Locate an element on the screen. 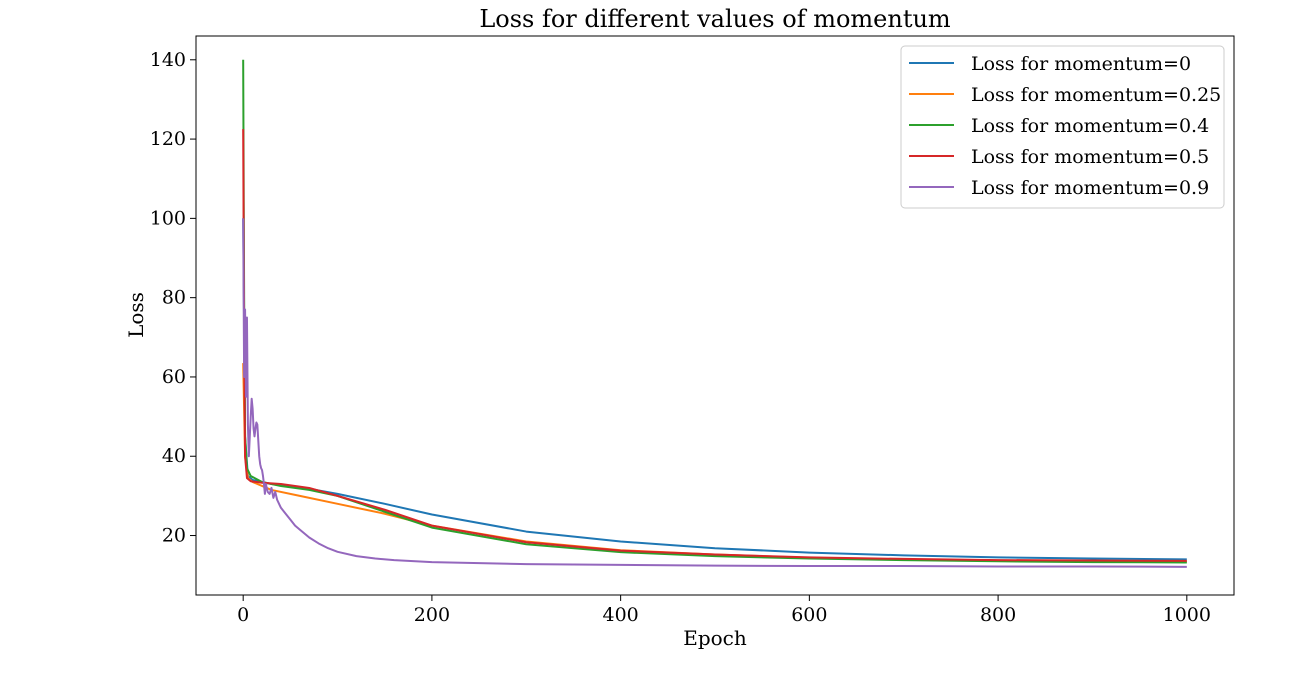 The height and width of the screenshot is (700, 1300). x-axis-label: Epoch is located at coordinates (715, 638).